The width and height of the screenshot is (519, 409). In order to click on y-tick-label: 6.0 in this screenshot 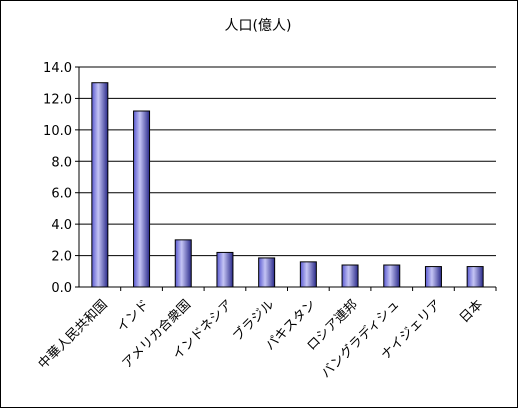, I will do `click(61, 194)`.